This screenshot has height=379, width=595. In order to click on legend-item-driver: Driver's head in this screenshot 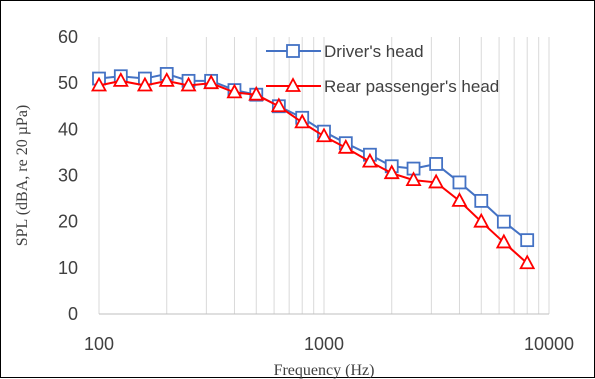, I will do `click(345, 51)`.